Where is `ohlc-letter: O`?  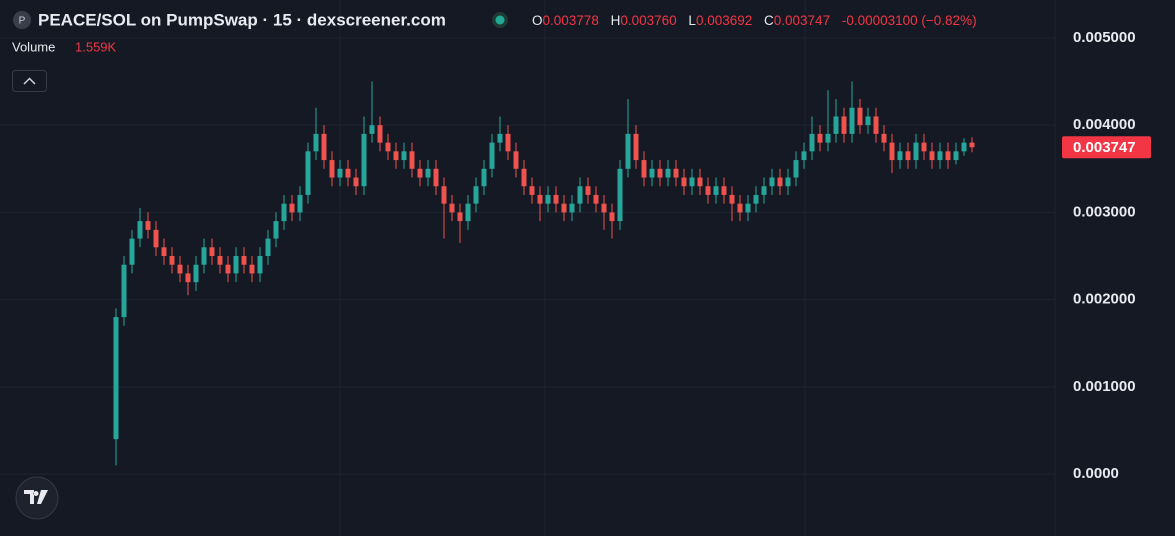
ohlc-letter: O is located at coordinates (537, 20).